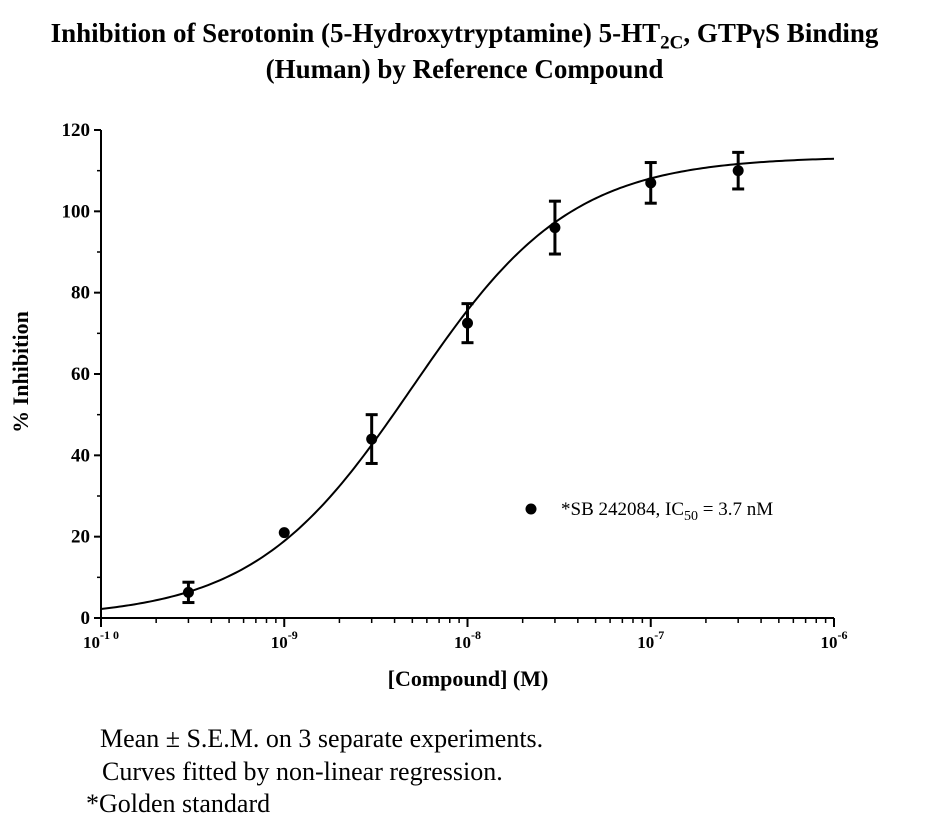 The height and width of the screenshot is (820, 929). What do you see at coordinates (76, 130) in the screenshot?
I see `y-tick-label: 120` at bounding box center [76, 130].